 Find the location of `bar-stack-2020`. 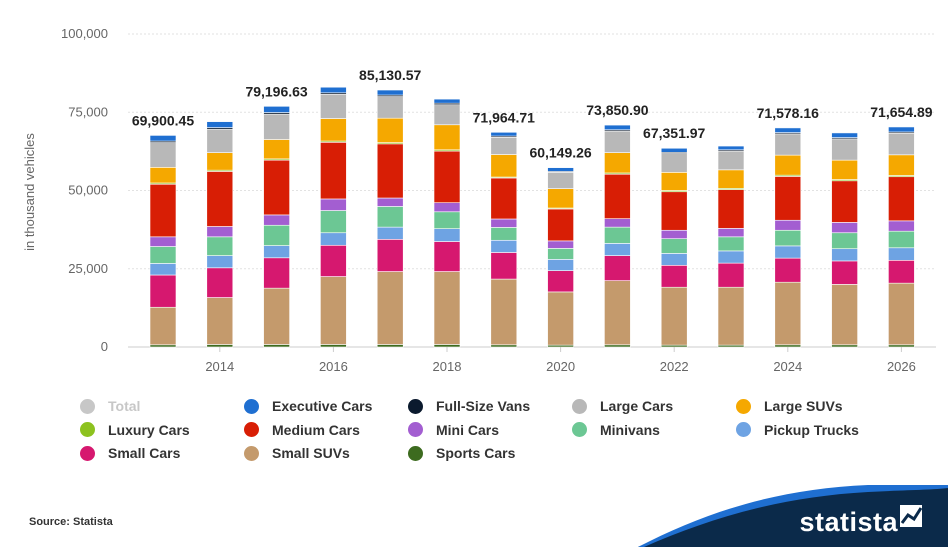

bar-stack-2020 is located at coordinates (560, 257).